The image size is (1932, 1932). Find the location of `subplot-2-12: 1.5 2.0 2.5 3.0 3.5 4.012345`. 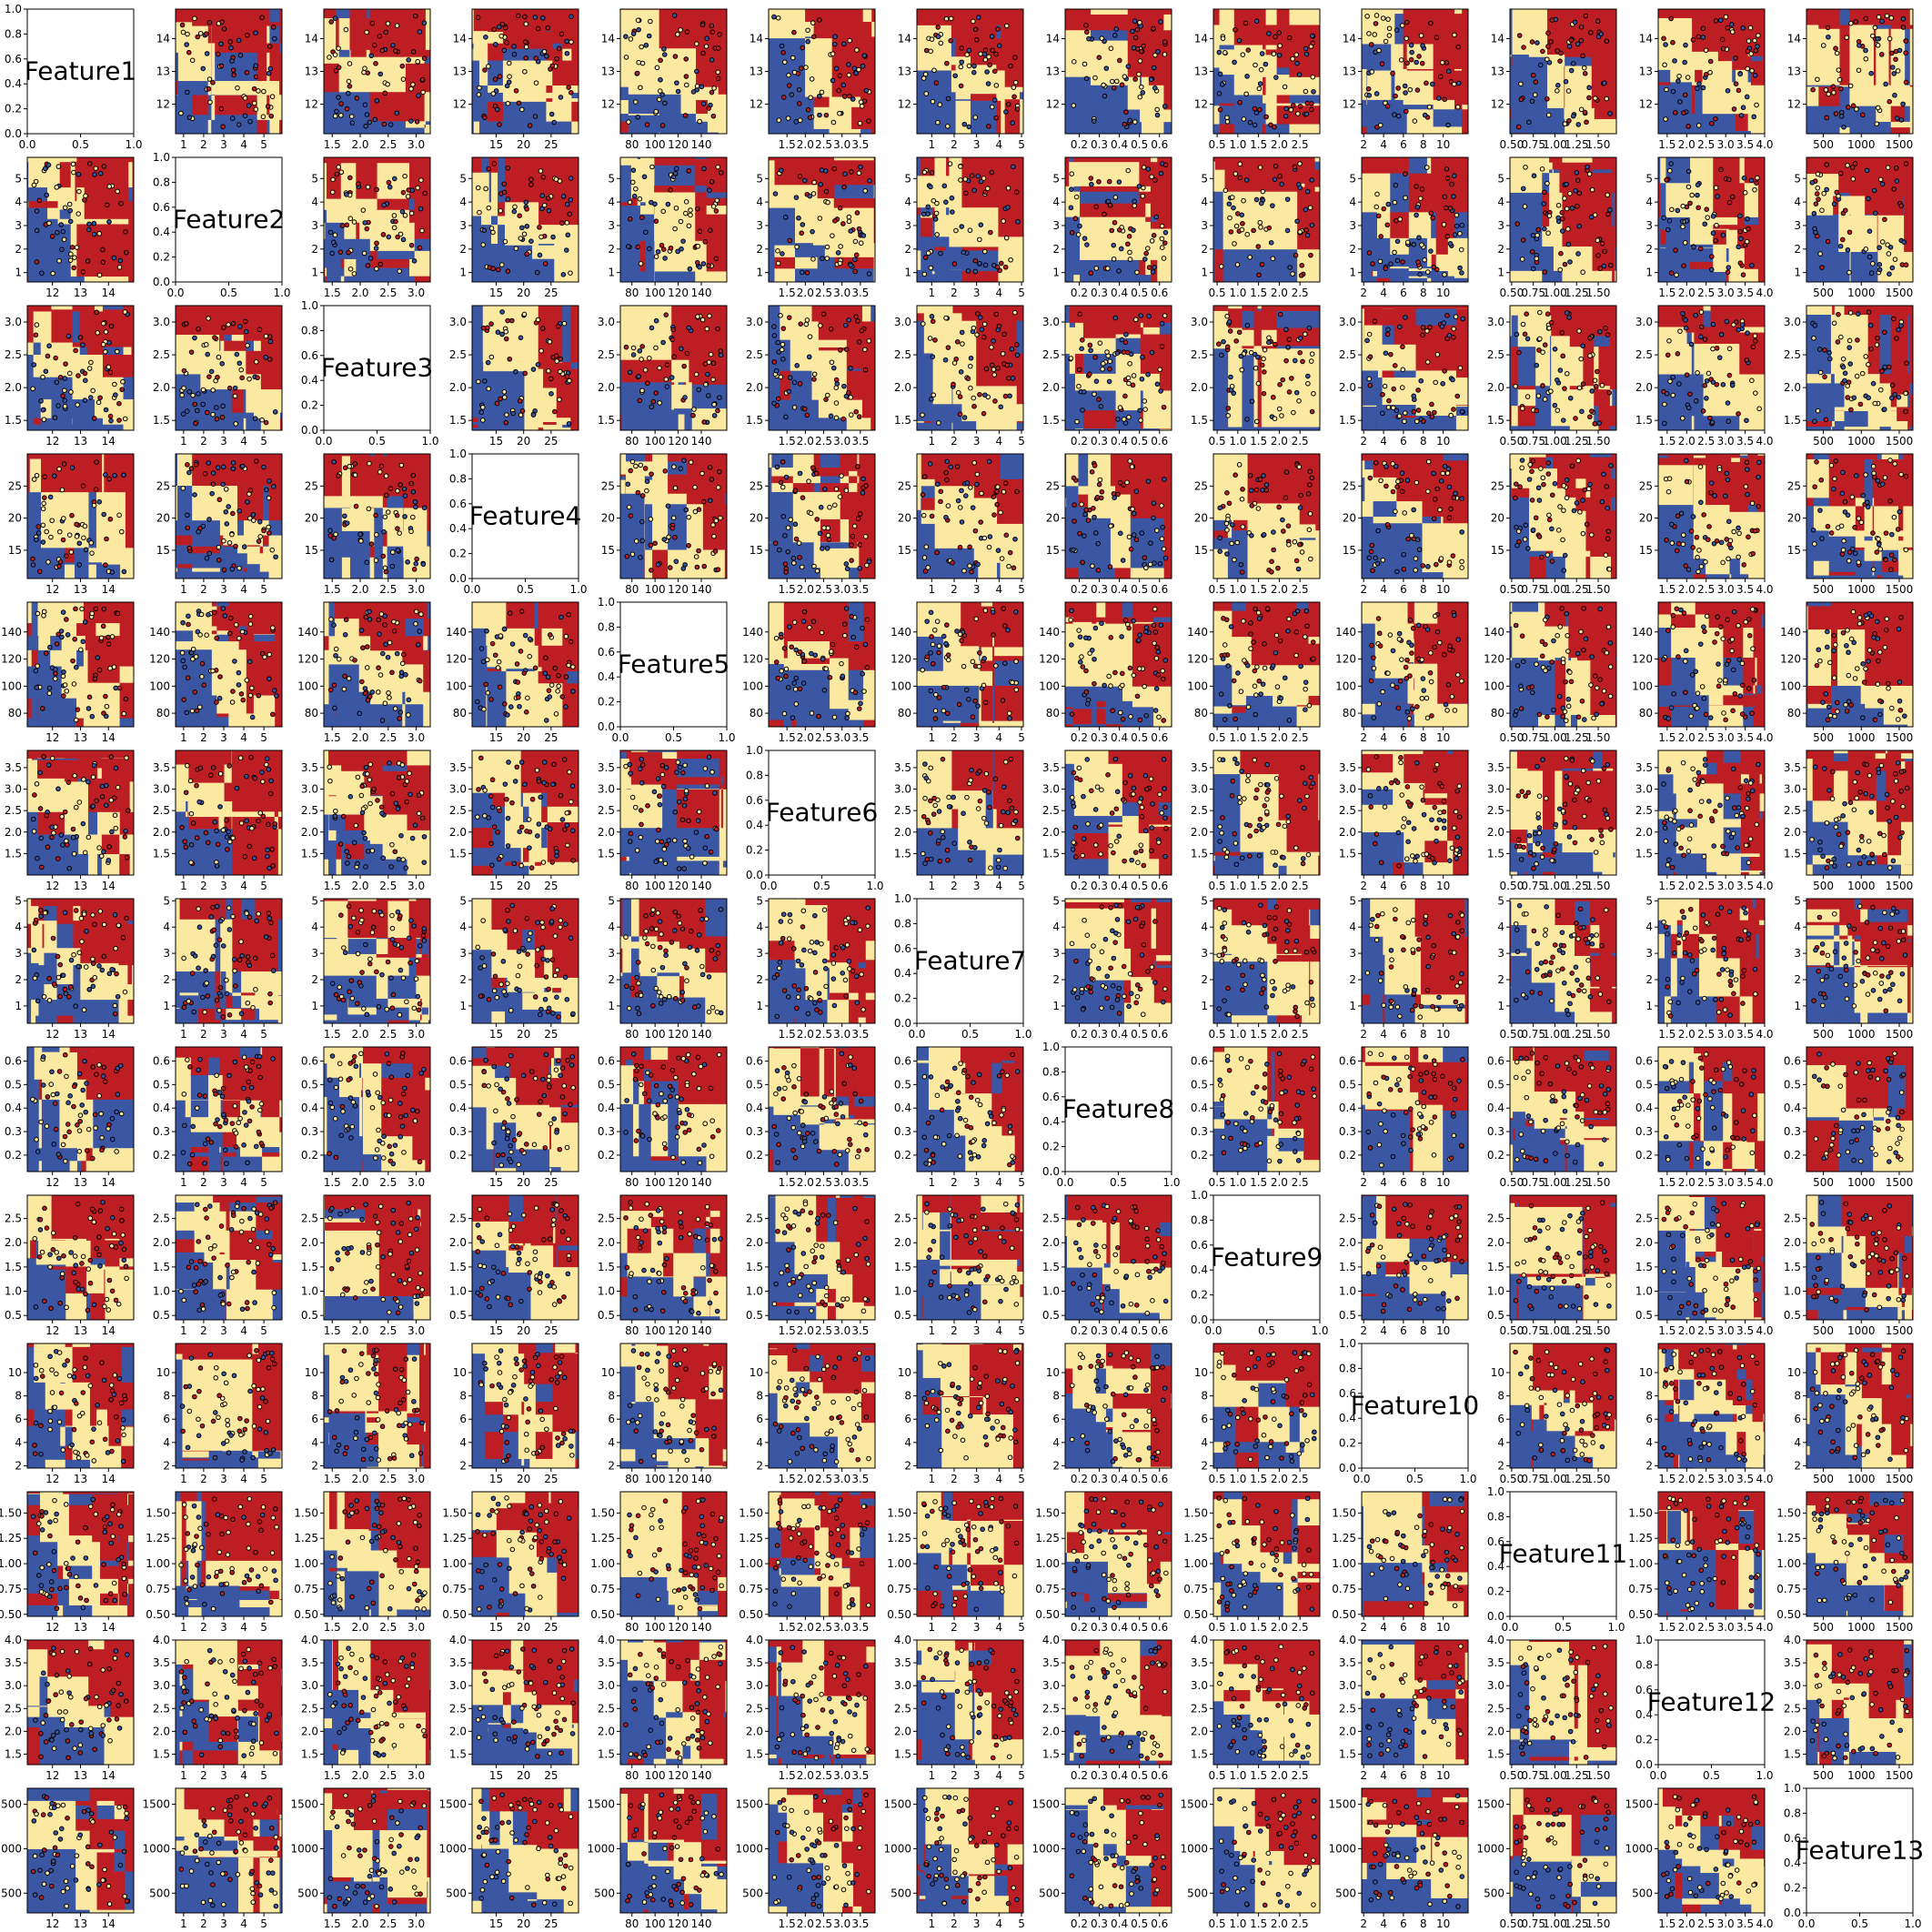

subplot-2-12: 1.5 2.0 2.5 3.0 3.5 4.012345 is located at coordinates (1709, 228).